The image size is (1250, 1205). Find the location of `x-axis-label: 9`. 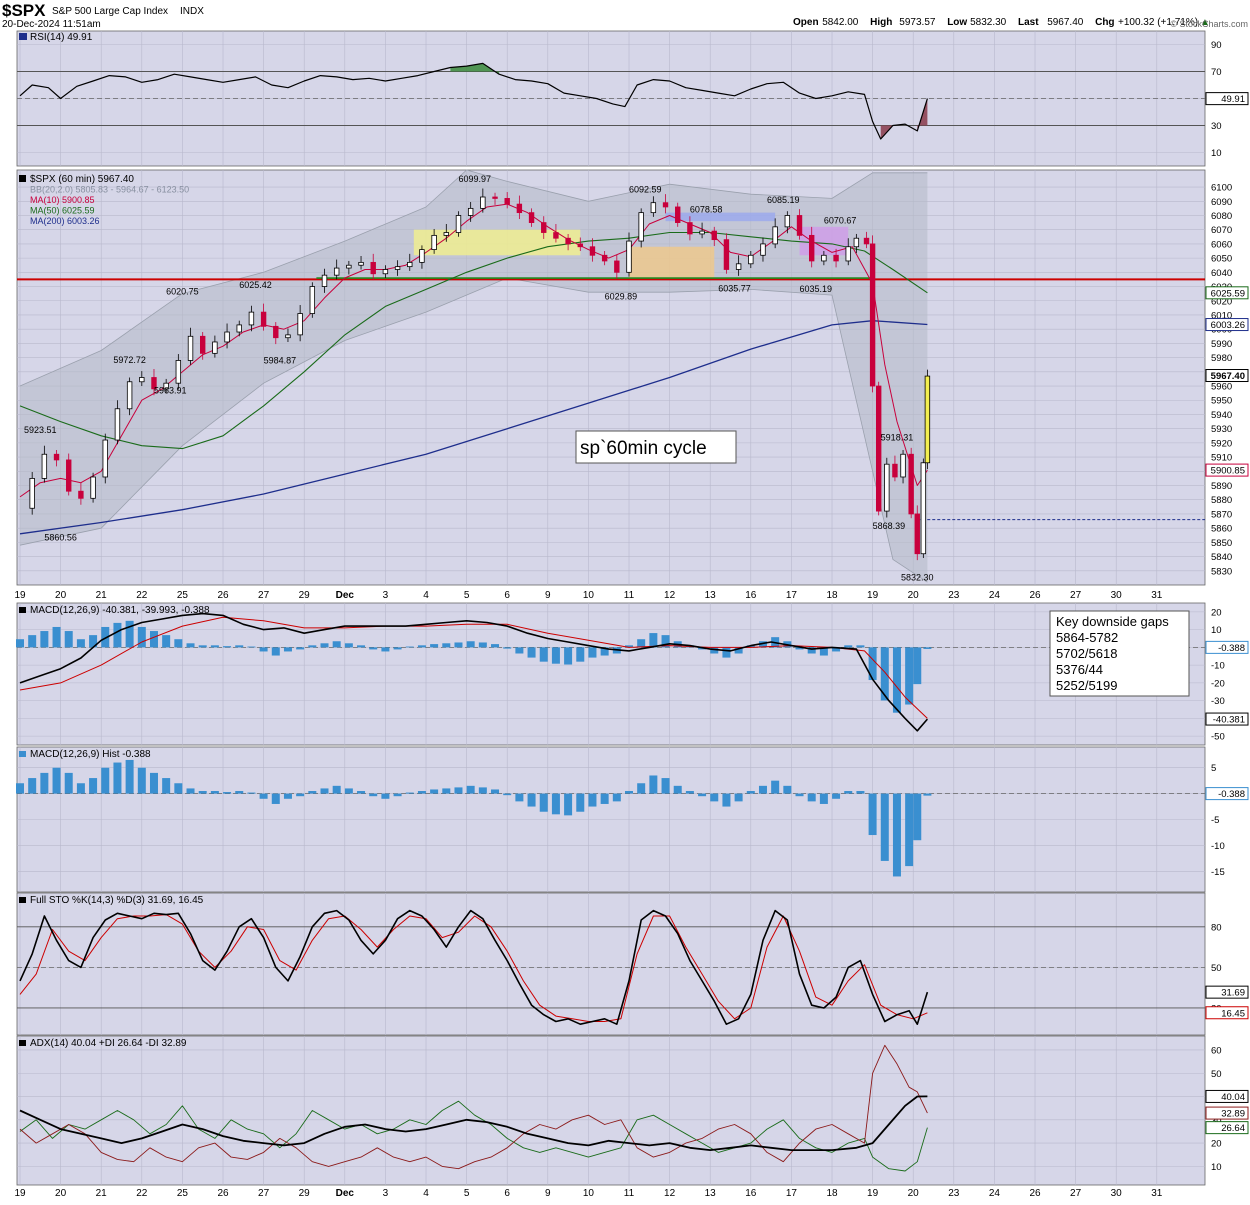

x-axis-label: 9 is located at coordinates (548, 595).